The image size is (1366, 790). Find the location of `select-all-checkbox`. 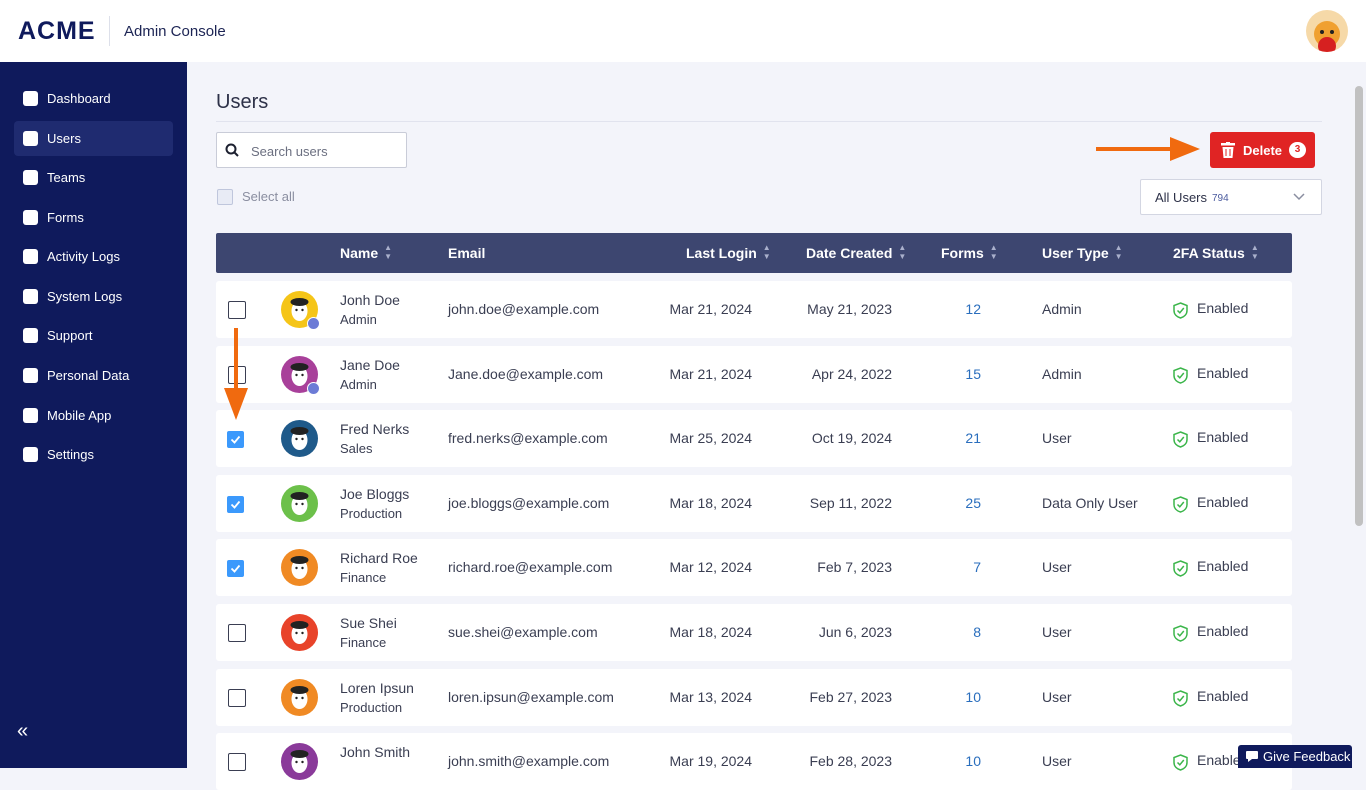

select-all-checkbox is located at coordinates (225, 197).